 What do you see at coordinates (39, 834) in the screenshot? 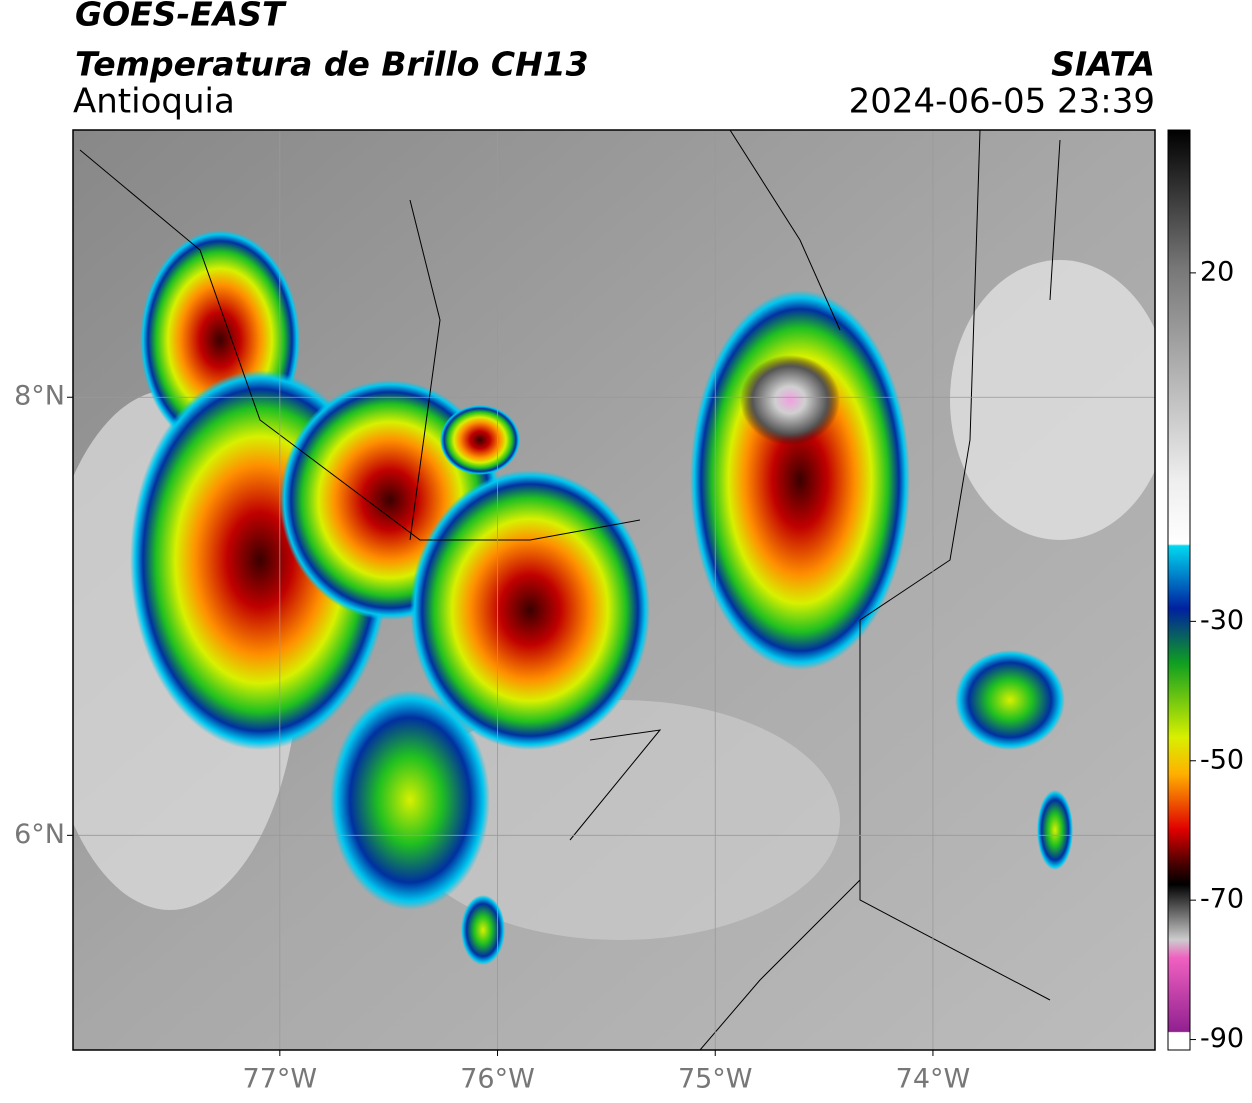
I see `y-tick-label: 6°N` at bounding box center [39, 834].